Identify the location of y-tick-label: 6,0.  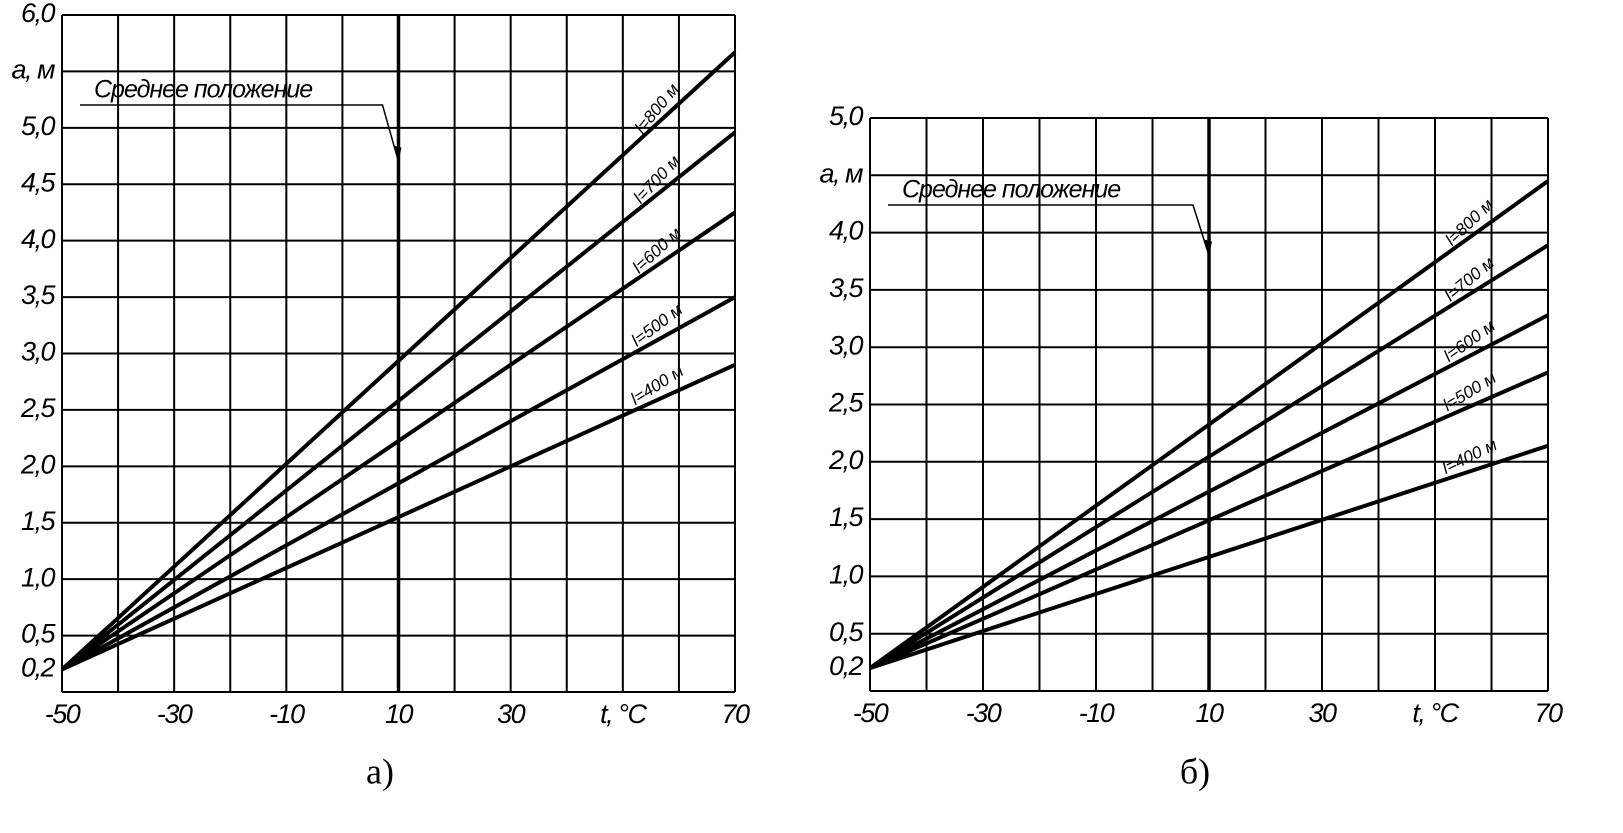
(38, 14).